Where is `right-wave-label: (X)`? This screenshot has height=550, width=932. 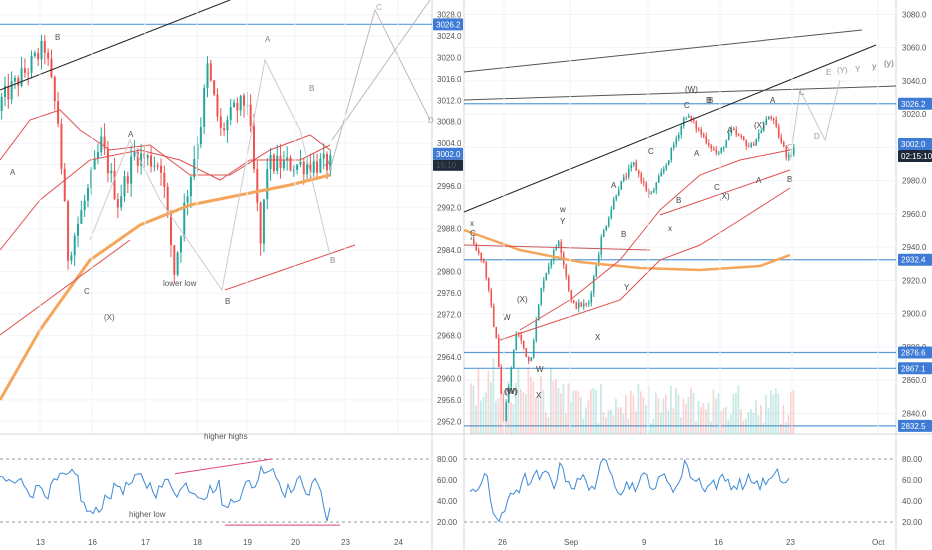 right-wave-label: (X) is located at coordinates (522, 299).